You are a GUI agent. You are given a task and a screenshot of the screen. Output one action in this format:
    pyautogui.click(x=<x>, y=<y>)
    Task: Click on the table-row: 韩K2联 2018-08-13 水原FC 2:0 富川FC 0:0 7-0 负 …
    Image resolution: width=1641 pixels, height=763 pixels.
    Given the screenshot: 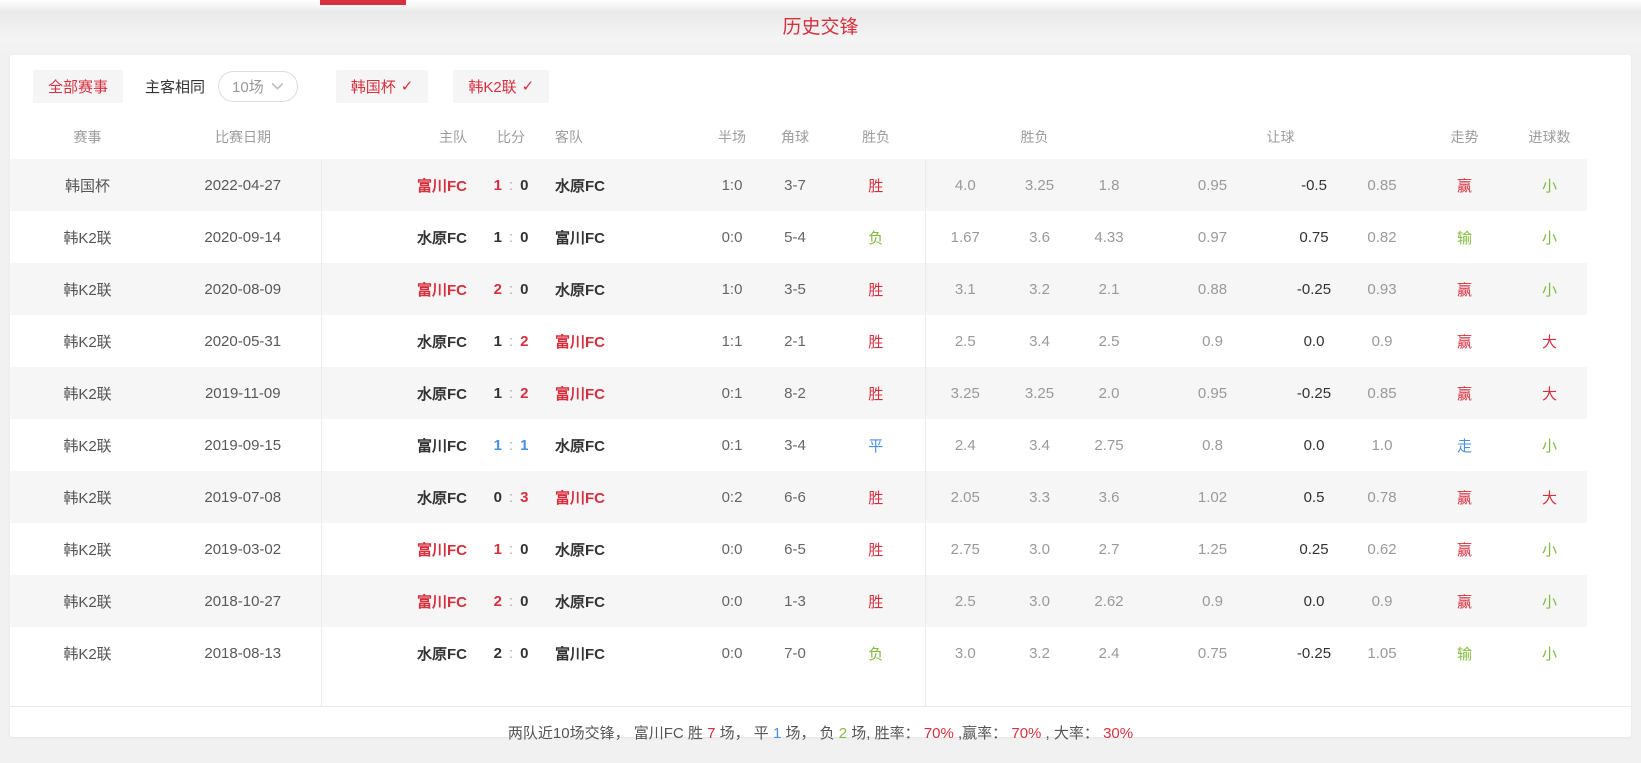 What is the action you would take?
    pyautogui.click(x=798, y=653)
    